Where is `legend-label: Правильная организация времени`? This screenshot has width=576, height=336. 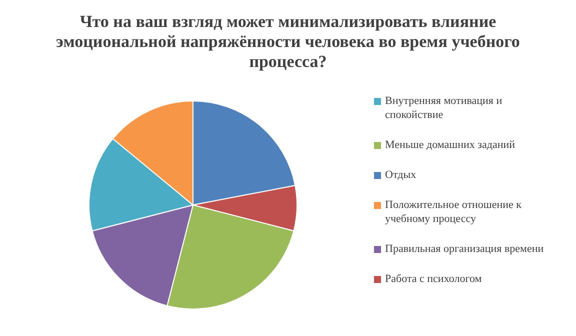
legend-label: Правильная организация времени is located at coordinates (464, 249).